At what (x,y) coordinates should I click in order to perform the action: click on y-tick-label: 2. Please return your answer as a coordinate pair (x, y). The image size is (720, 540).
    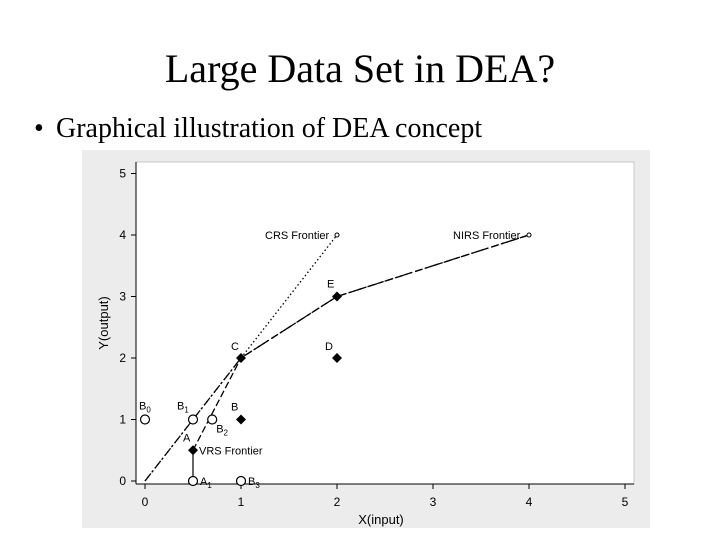
    Looking at the image, I should click on (122, 358).